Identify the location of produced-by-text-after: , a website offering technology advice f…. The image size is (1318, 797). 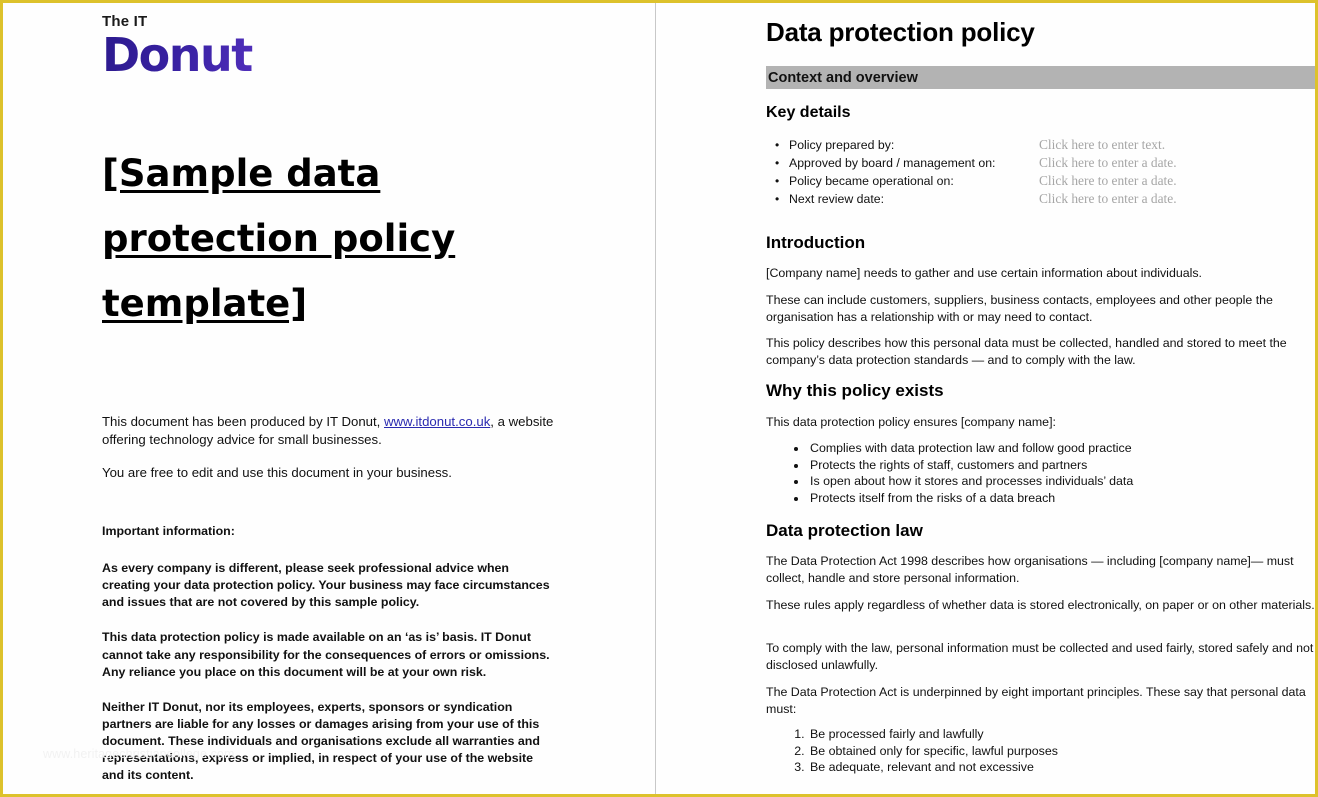
(328, 431).